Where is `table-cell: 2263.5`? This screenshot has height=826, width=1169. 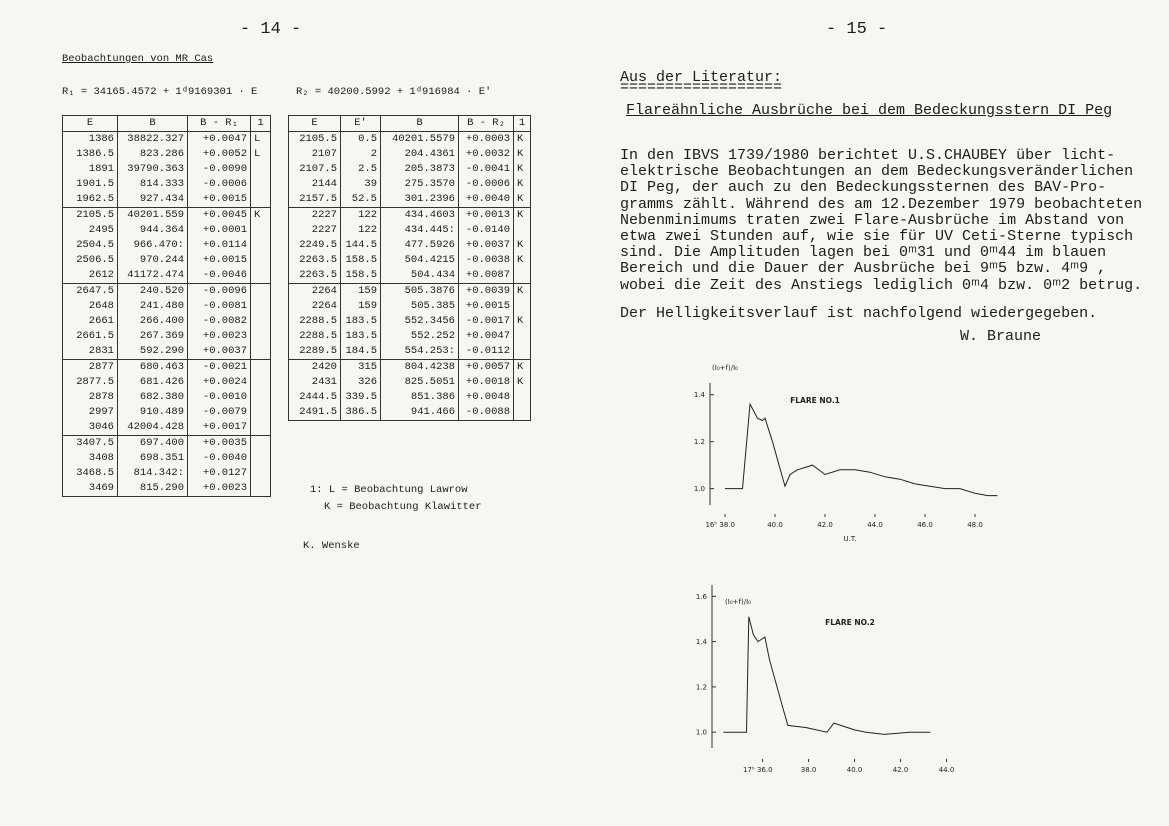
table-cell: 2263.5 is located at coordinates (314, 260).